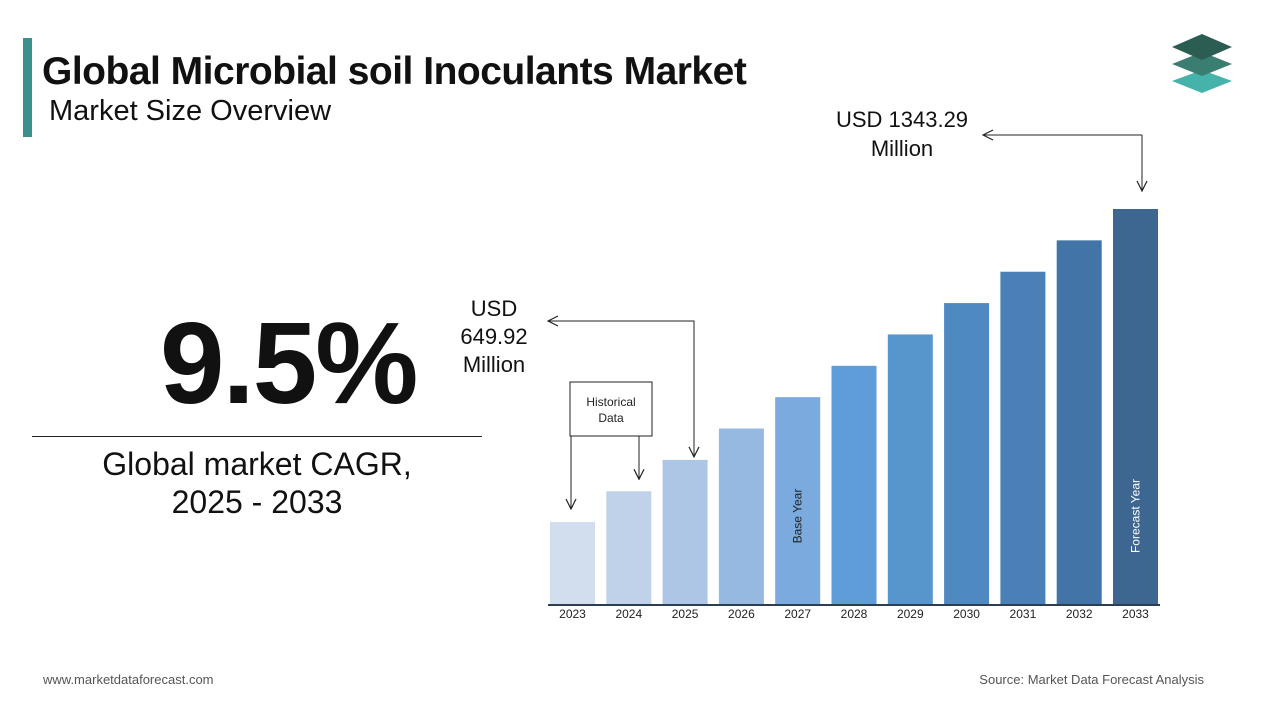 The width and height of the screenshot is (1280, 720). What do you see at coordinates (966, 614) in the screenshot?
I see `x-tick-label: 2030` at bounding box center [966, 614].